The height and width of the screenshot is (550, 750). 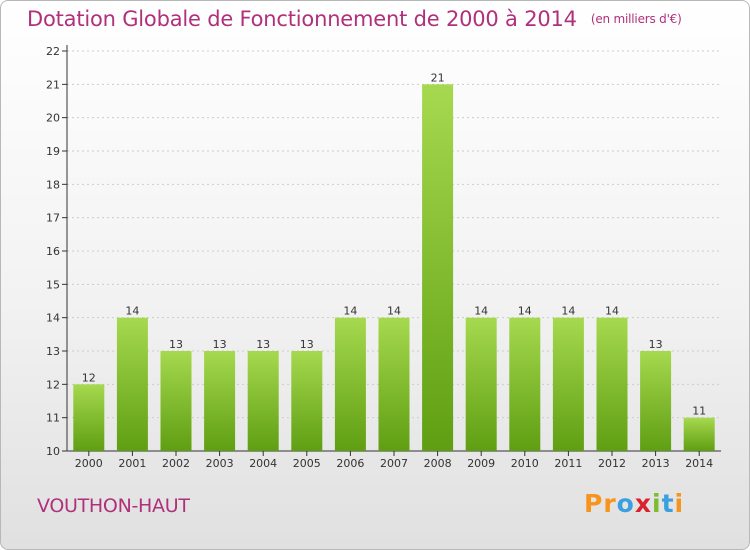 I want to click on data-label-2014: 11, so click(x=699, y=411).